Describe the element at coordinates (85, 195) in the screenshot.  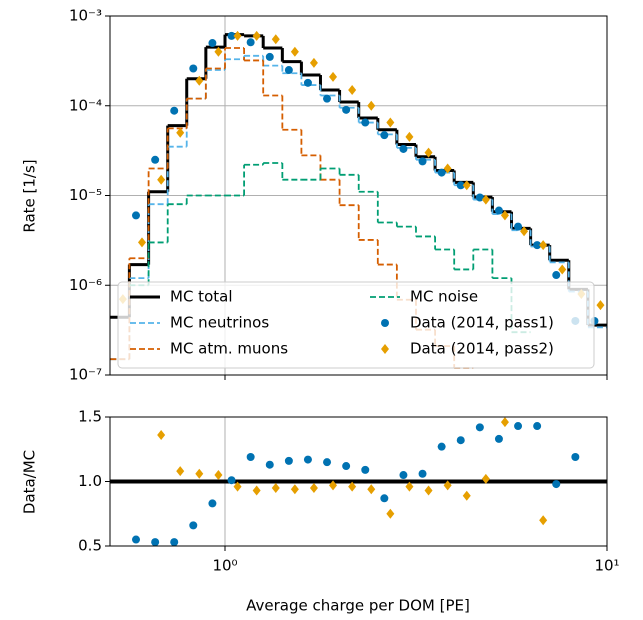
I see `y-tick-label: 10⁻⁵` at that location.